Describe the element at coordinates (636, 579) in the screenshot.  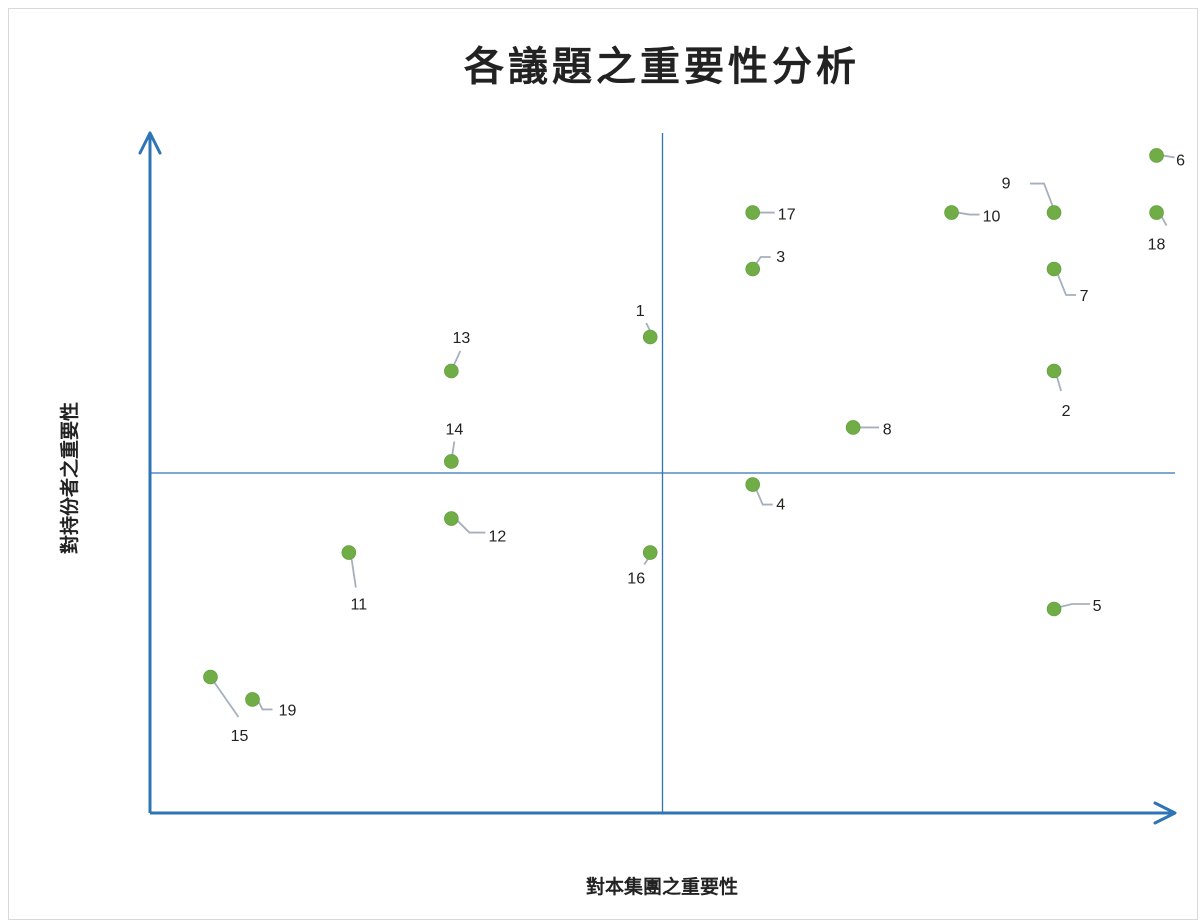
I see `data-label: 16` at that location.